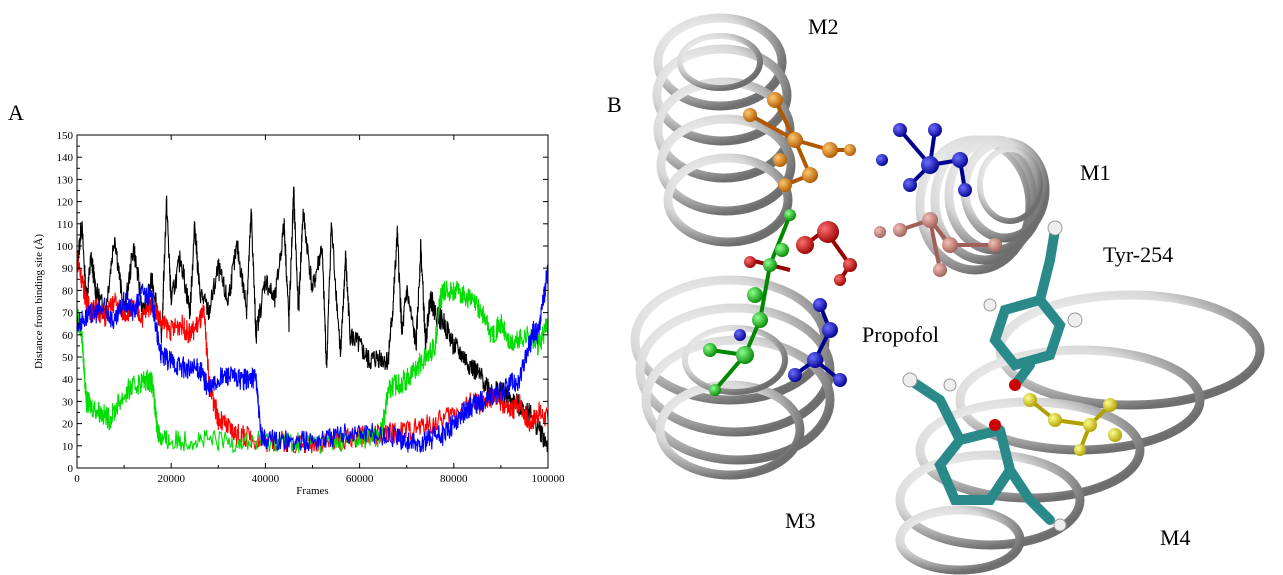 This screenshot has height=575, width=1283. Describe the element at coordinates (982, 205) in the screenshot. I see `helix-m1` at that location.